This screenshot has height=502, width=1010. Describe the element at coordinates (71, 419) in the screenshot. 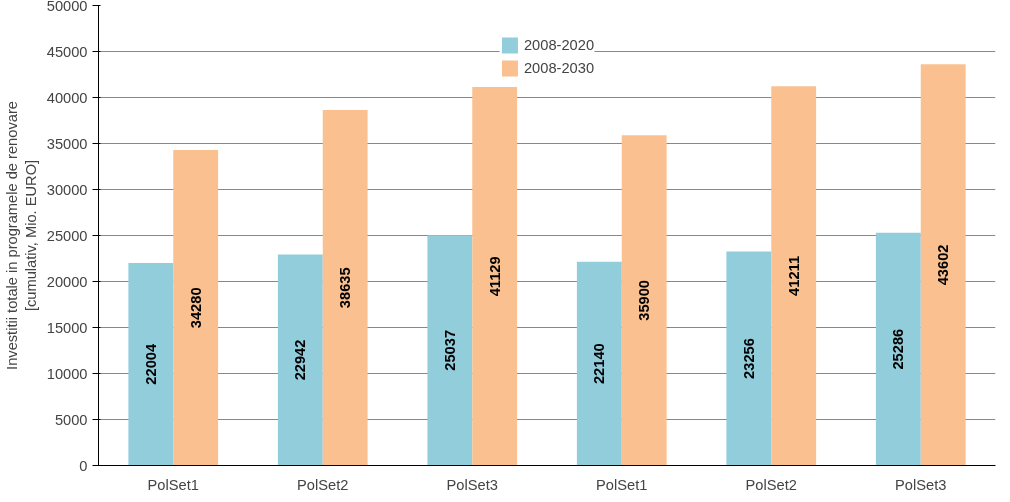

I see `y-tick-label: 5000` at that location.